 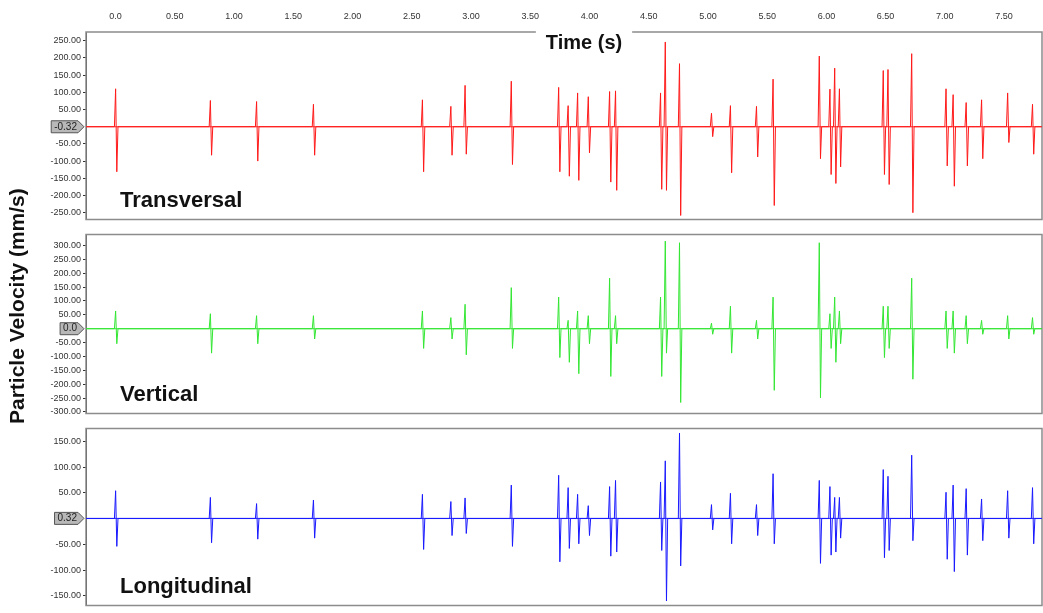 What do you see at coordinates (293, 16) in the screenshot?
I see `x-tick-label: 1.50` at bounding box center [293, 16].